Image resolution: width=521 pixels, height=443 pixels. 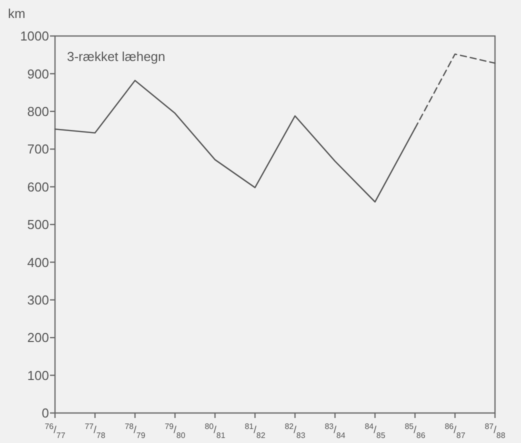 What do you see at coordinates (38, 111) in the screenshot?
I see `y-tick-label: 800` at bounding box center [38, 111].